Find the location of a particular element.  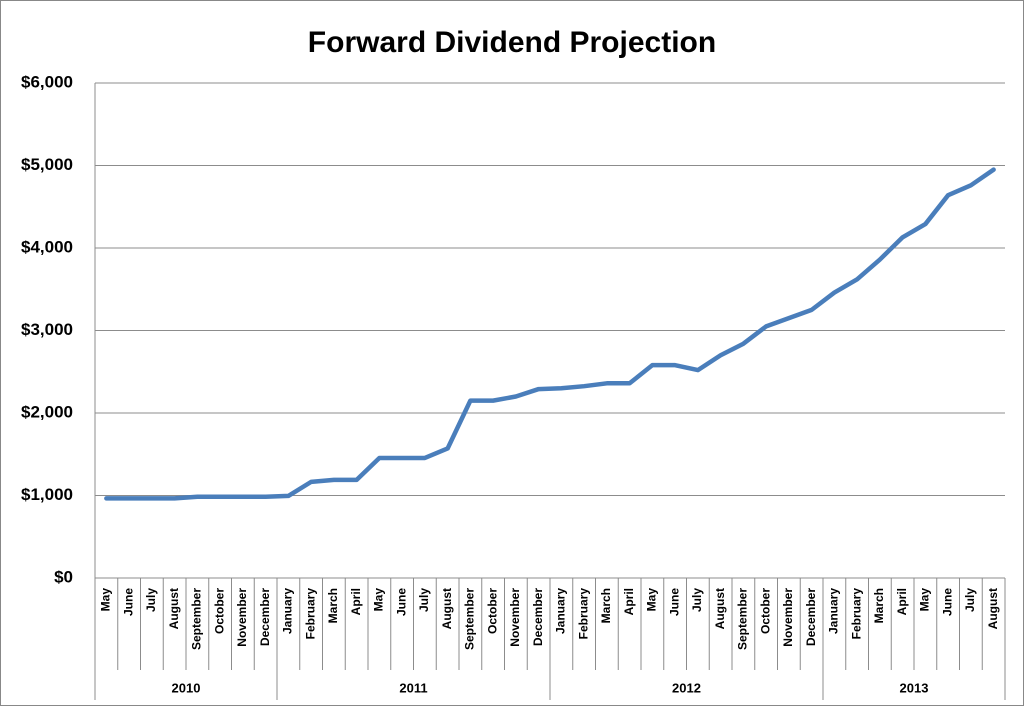

group-label: 2013 is located at coordinates (914, 687).